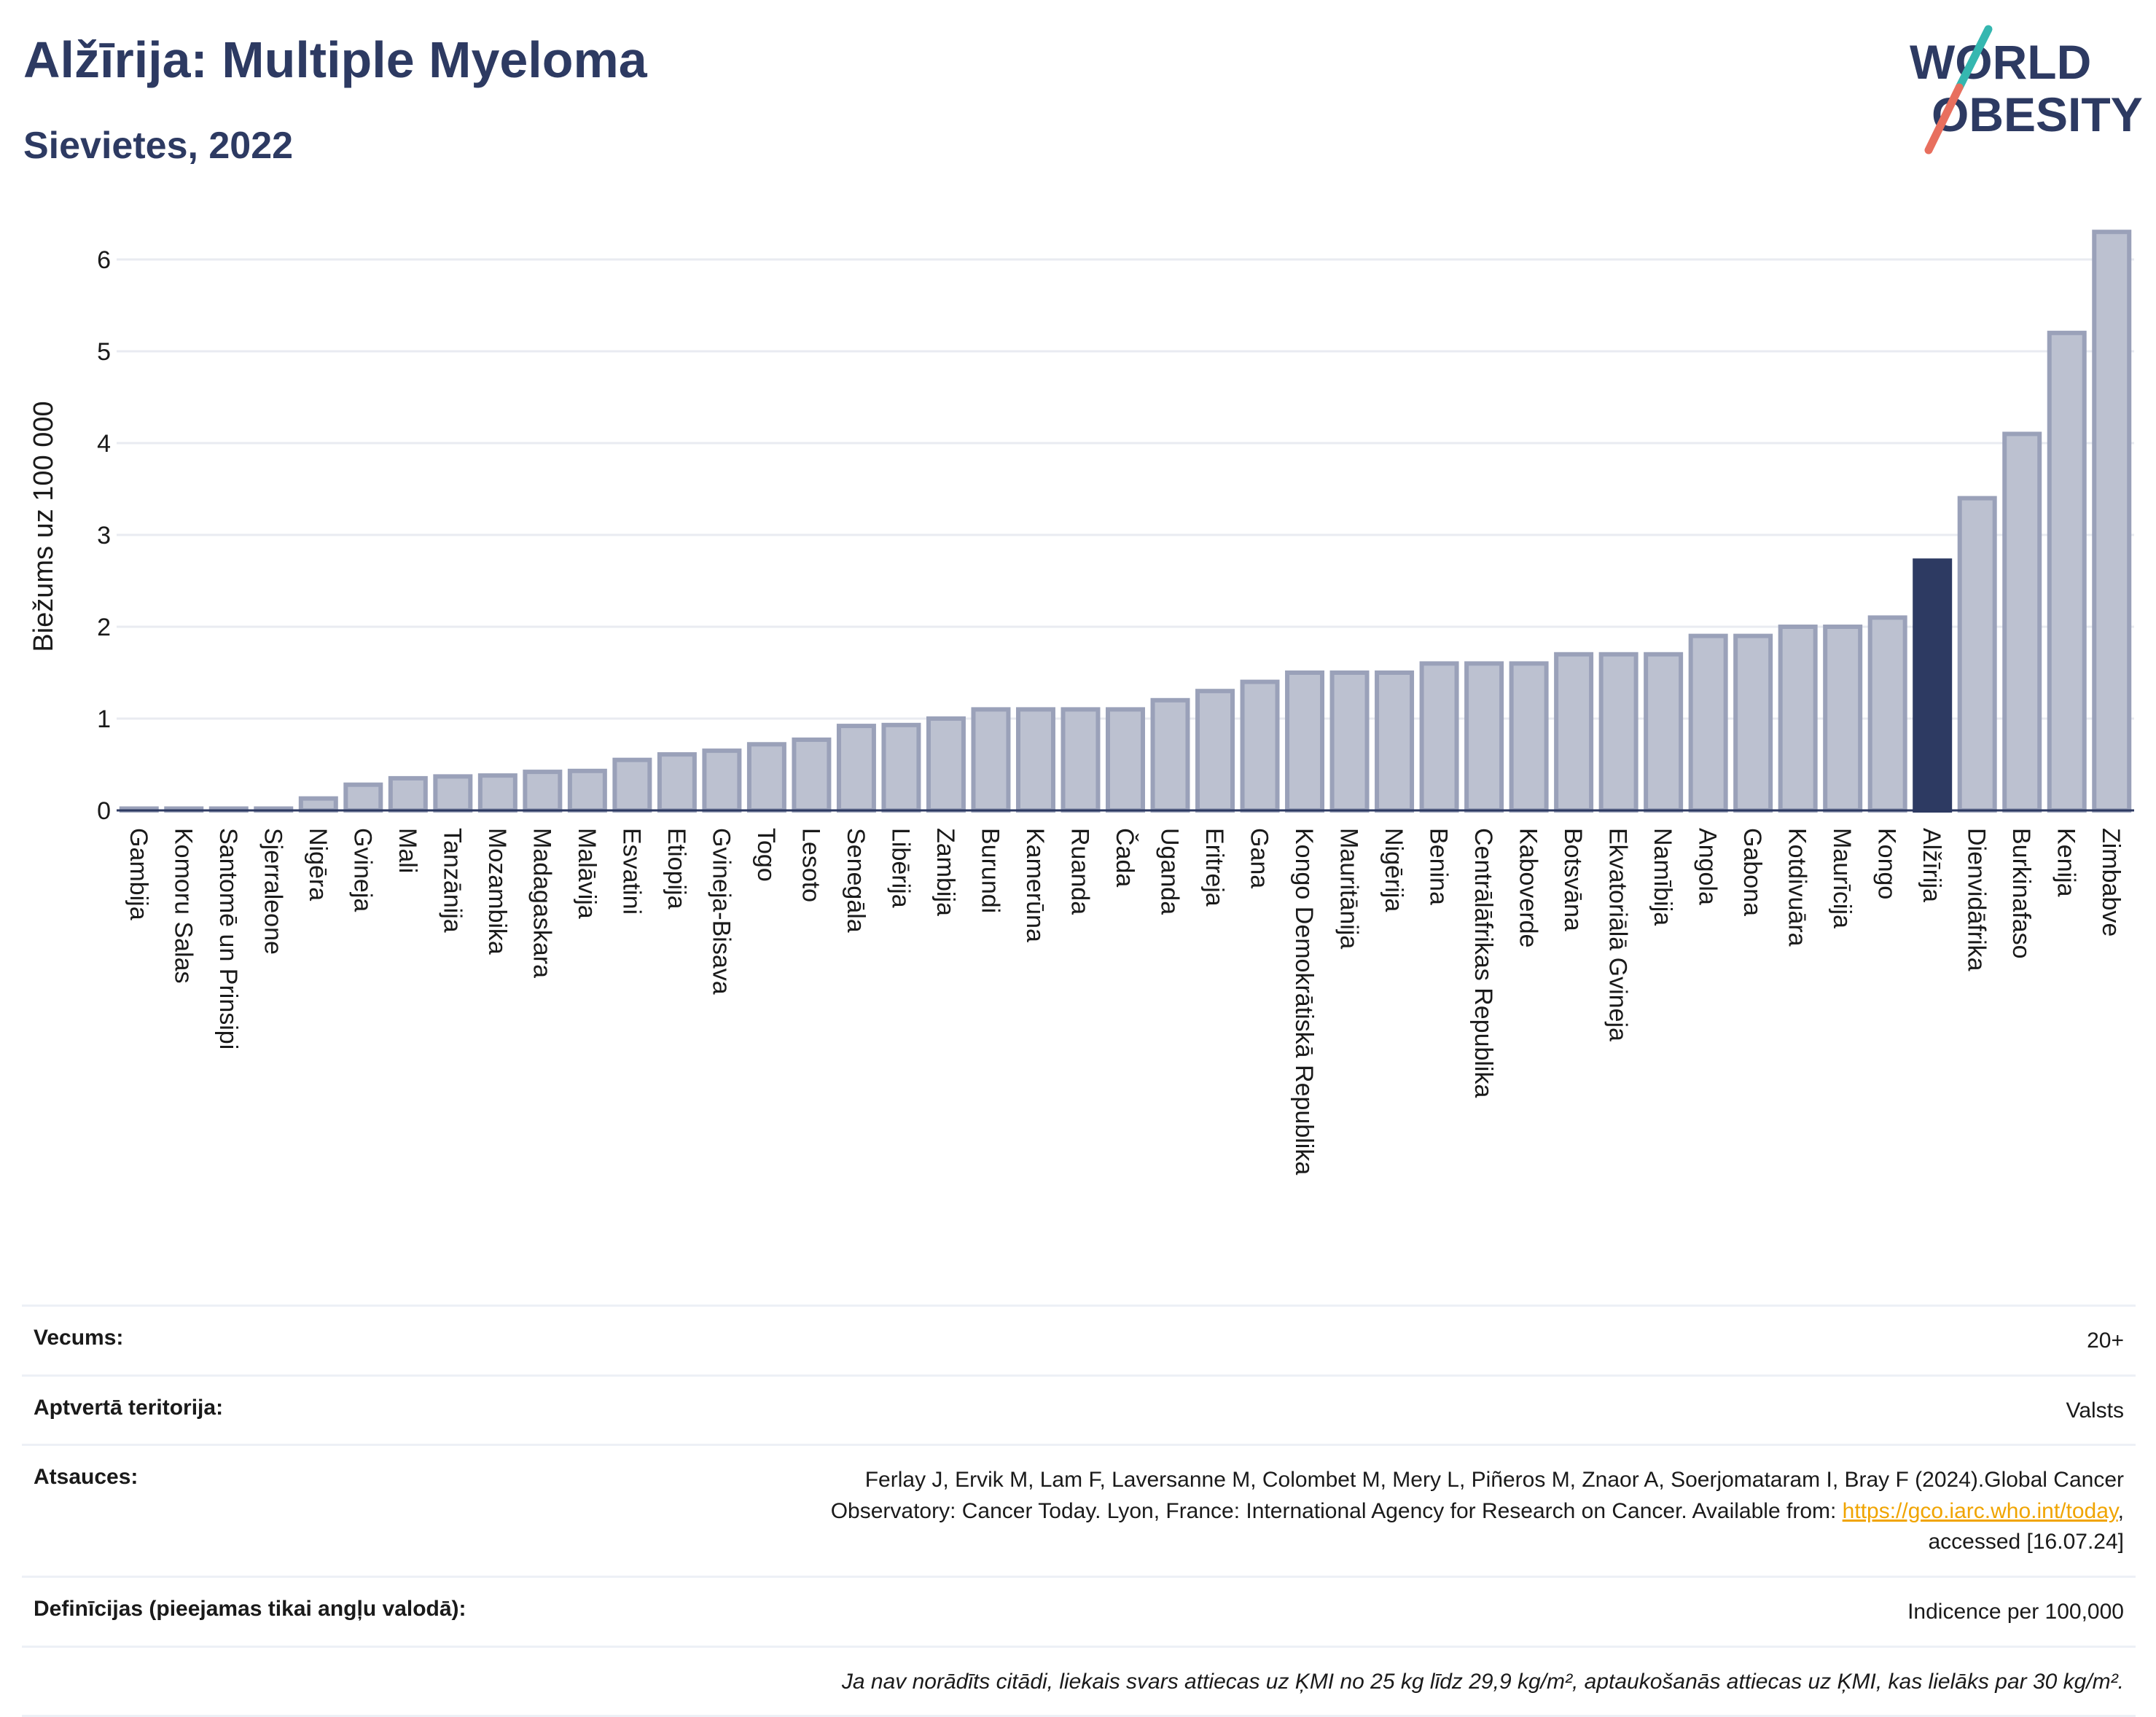 This screenshot has width=2156, height=1717. Describe the element at coordinates (810, 865) in the screenshot. I see `x-tick-label: Lesoto` at that location.